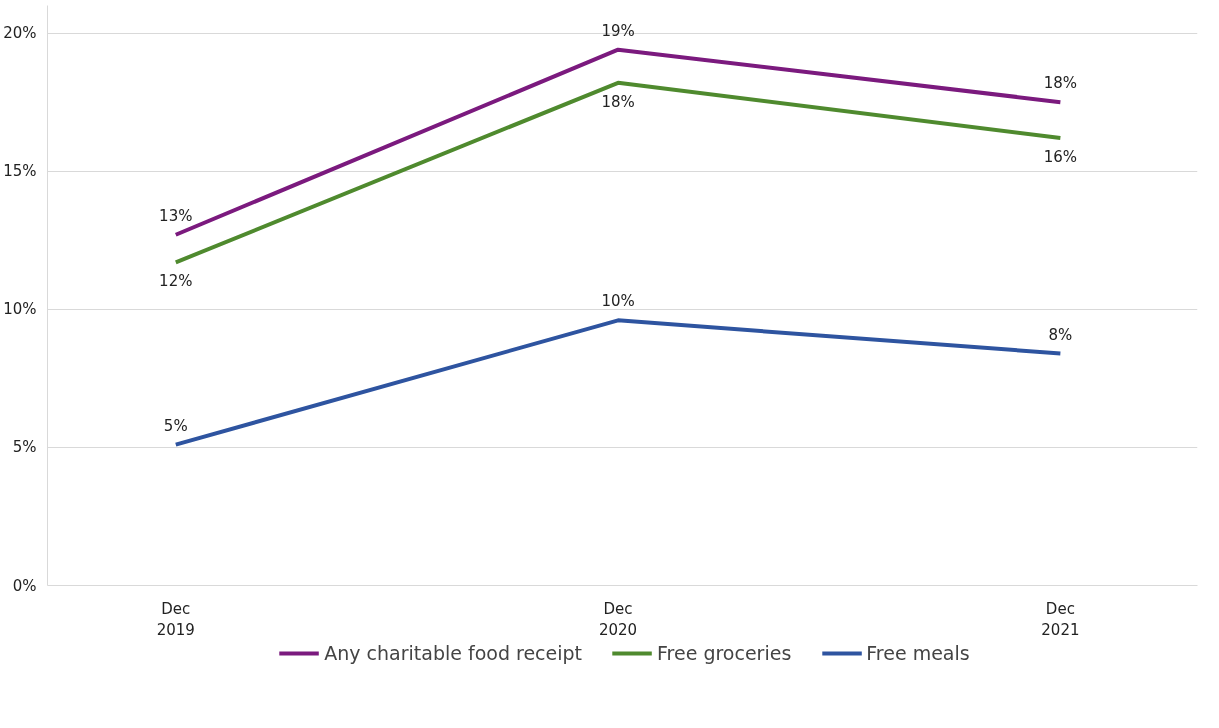 This screenshot has width=1219, height=728. What do you see at coordinates (918, 653) in the screenshot?
I see `legend-label: Free meals` at bounding box center [918, 653].